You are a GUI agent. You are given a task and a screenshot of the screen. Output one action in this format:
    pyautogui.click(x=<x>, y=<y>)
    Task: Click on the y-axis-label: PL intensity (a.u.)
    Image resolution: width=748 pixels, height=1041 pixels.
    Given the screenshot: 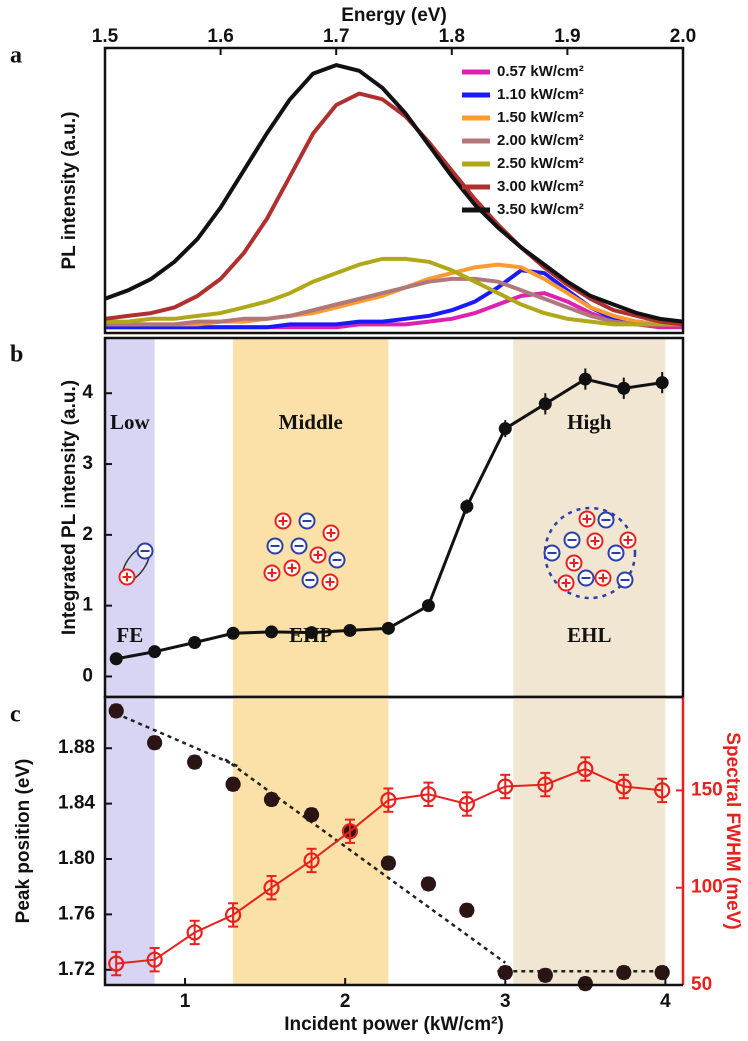 What is the action you would take?
    pyautogui.click(x=69, y=190)
    